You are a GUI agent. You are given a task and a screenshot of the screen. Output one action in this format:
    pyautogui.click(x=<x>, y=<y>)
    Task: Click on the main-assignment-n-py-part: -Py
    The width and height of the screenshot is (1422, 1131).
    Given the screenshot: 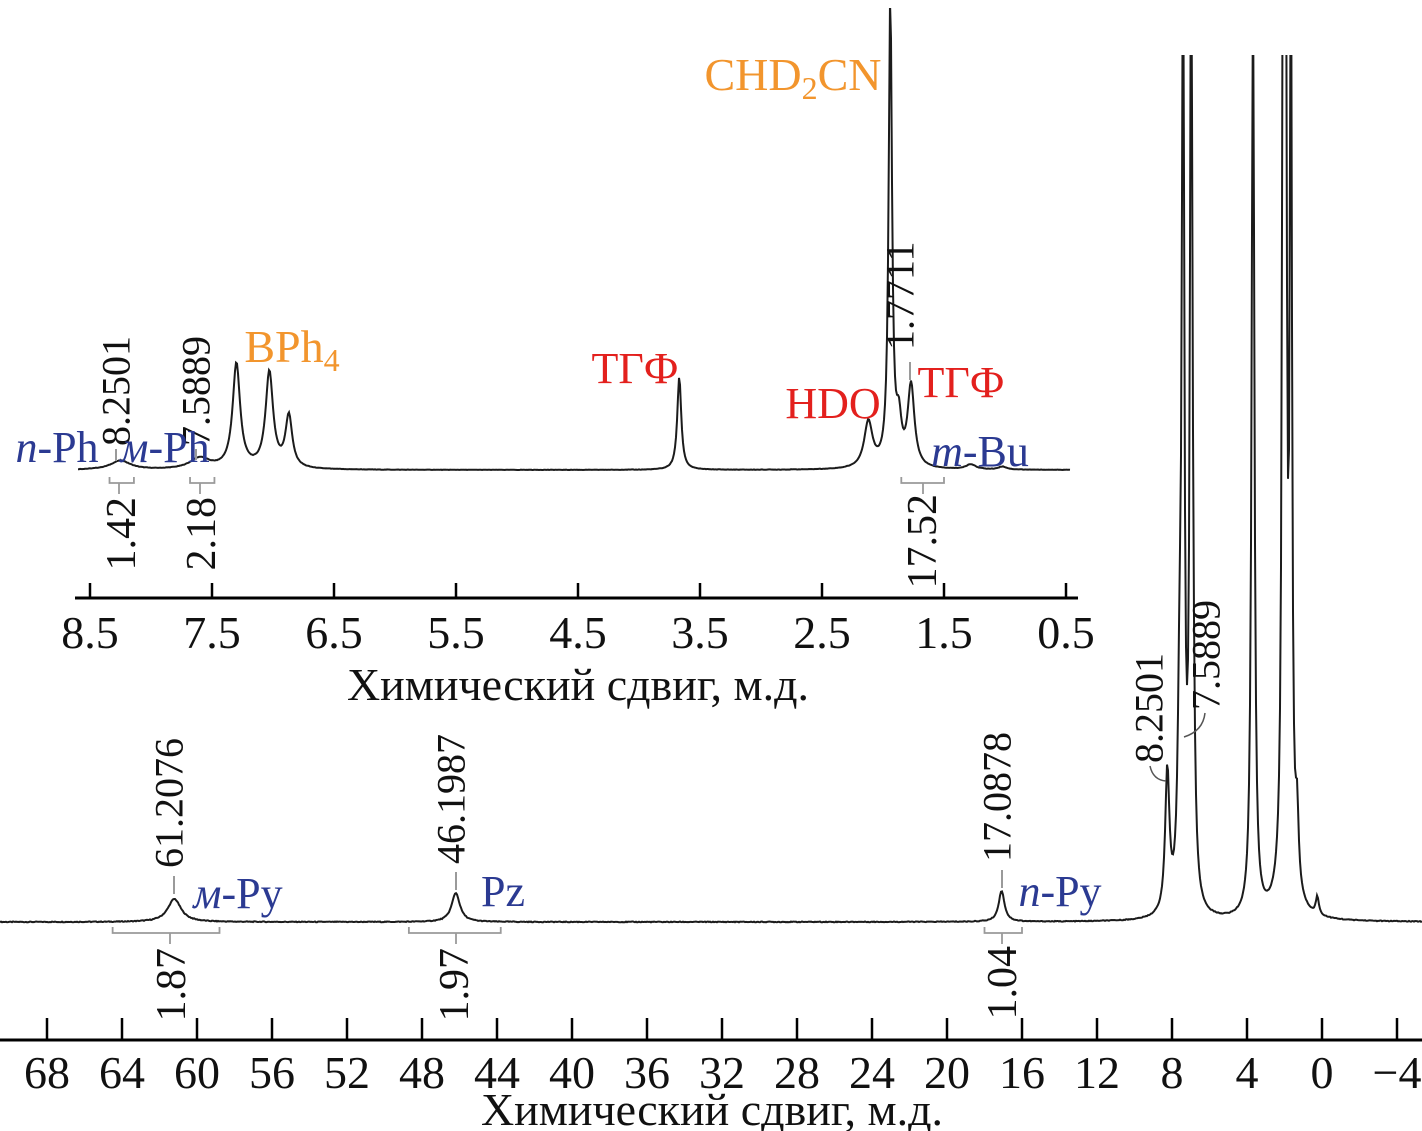 What is the action you would take?
    pyautogui.click(x=1070, y=891)
    